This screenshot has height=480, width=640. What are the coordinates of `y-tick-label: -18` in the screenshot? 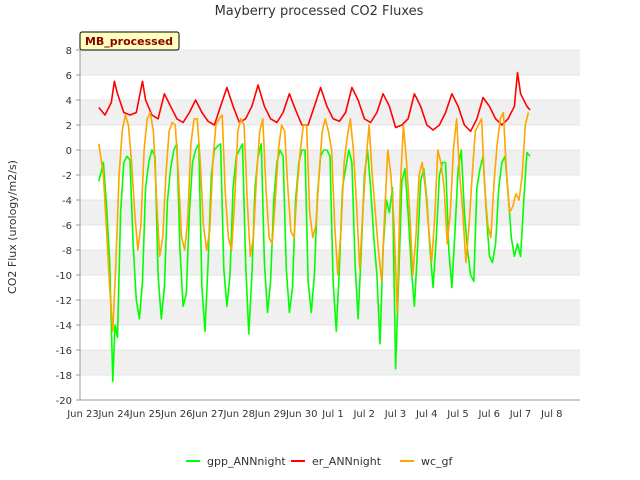 It's located at (64, 376).